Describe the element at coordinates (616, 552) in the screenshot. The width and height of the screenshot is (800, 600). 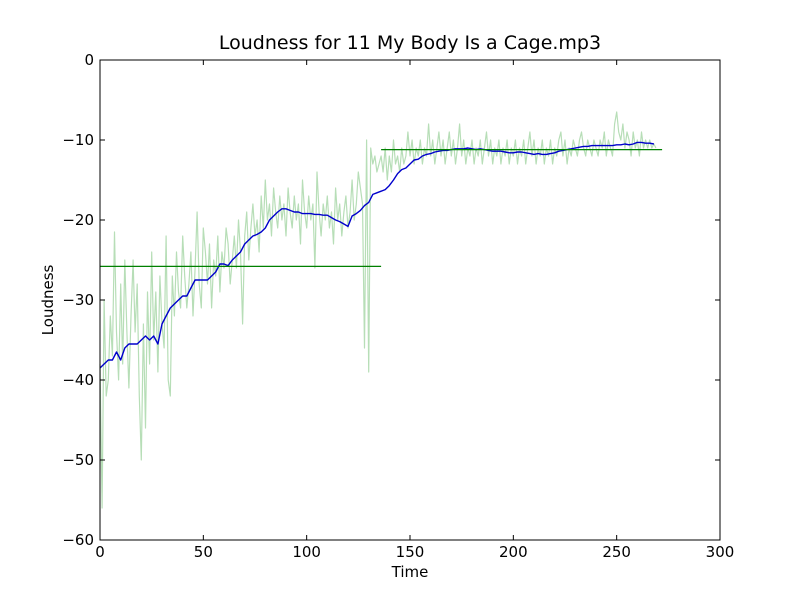
I see `x-tick-label: 250` at that location.